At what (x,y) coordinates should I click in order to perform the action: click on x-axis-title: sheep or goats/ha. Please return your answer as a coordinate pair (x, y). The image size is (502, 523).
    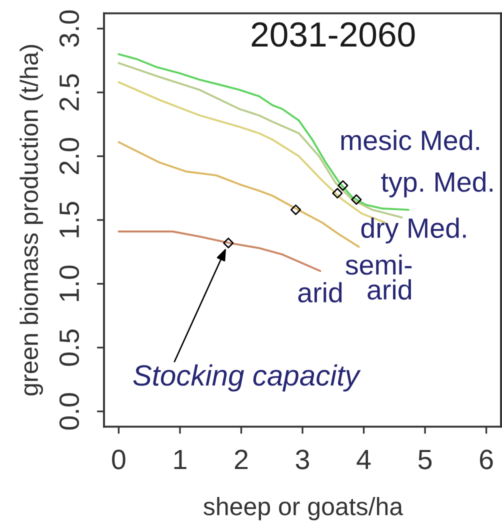
    Looking at the image, I should click on (304, 508).